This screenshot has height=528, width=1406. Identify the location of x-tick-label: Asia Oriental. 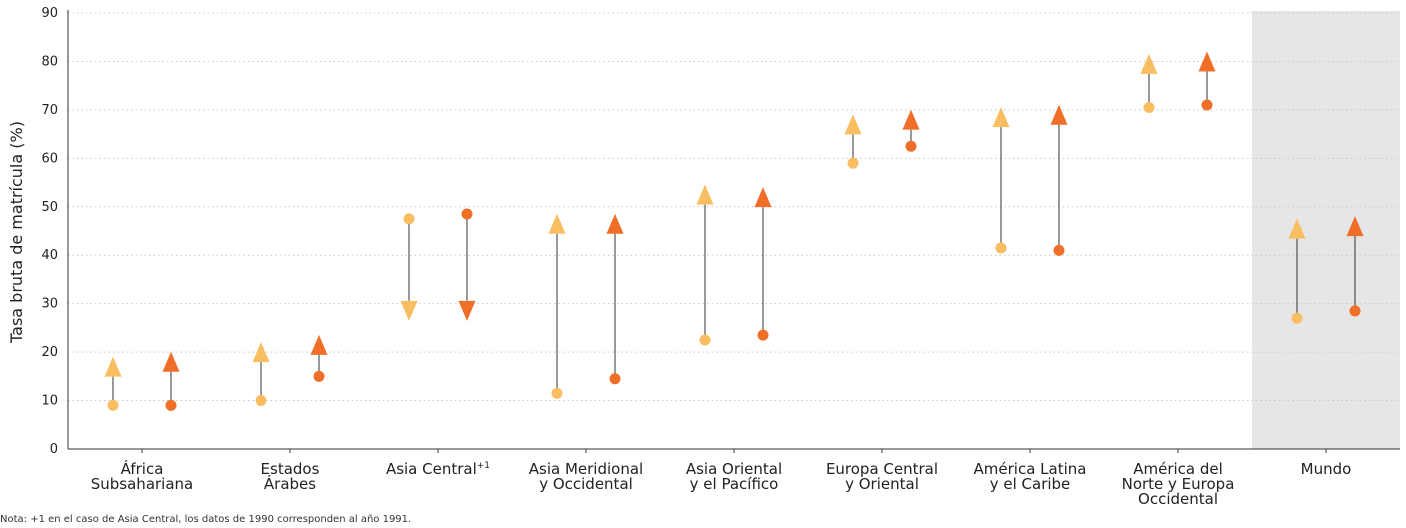
(734, 469).